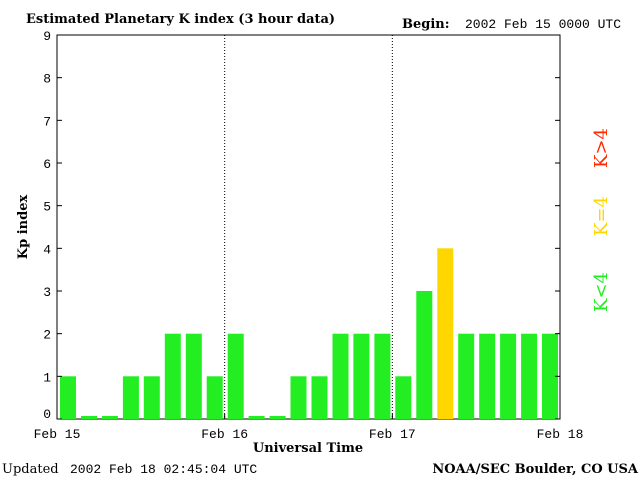 This screenshot has height=480, width=640. I want to click on y-tick-label: 3, so click(47, 292).